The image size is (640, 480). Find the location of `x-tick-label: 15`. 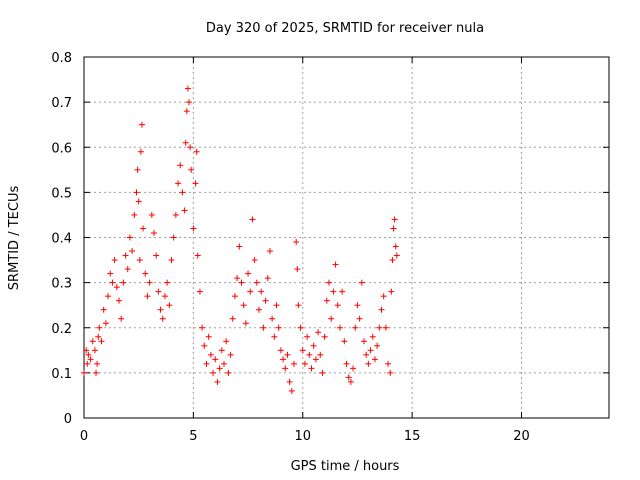

x-tick-label: 15 is located at coordinates (412, 436).